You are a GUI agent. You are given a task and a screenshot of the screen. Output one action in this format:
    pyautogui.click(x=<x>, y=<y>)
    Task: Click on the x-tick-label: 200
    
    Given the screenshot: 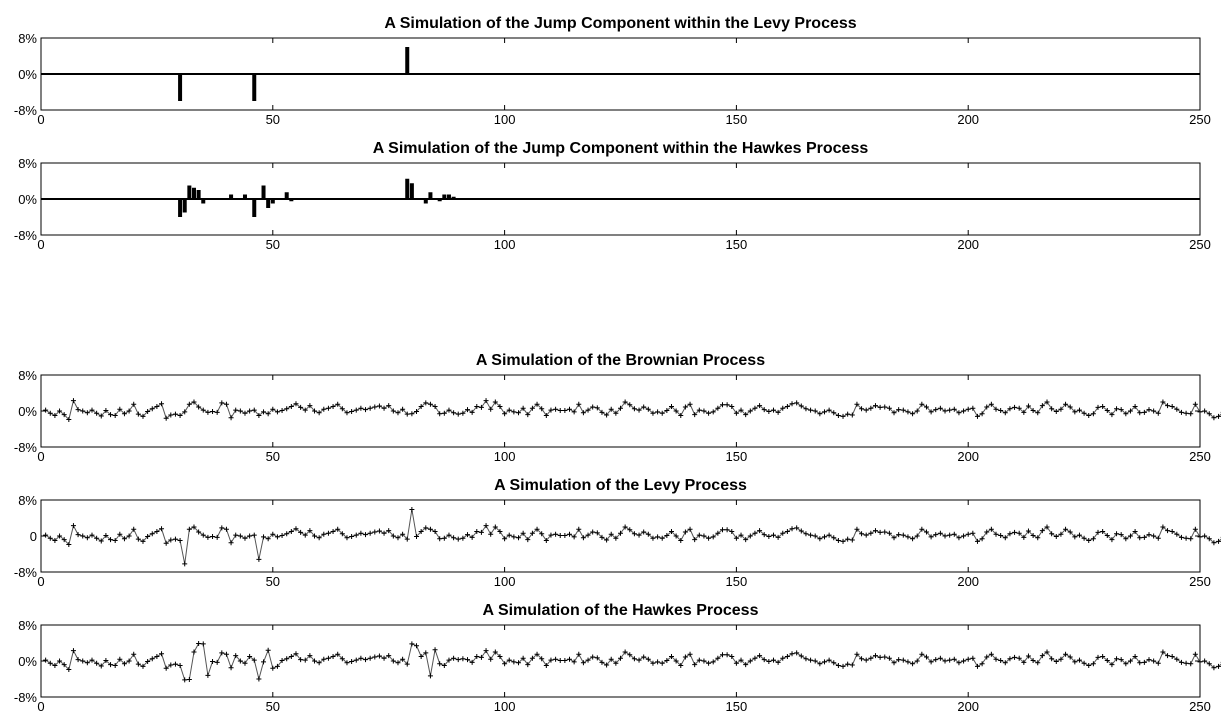 What is the action you would take?
    pyautogui.click(x=968, y=456)
    